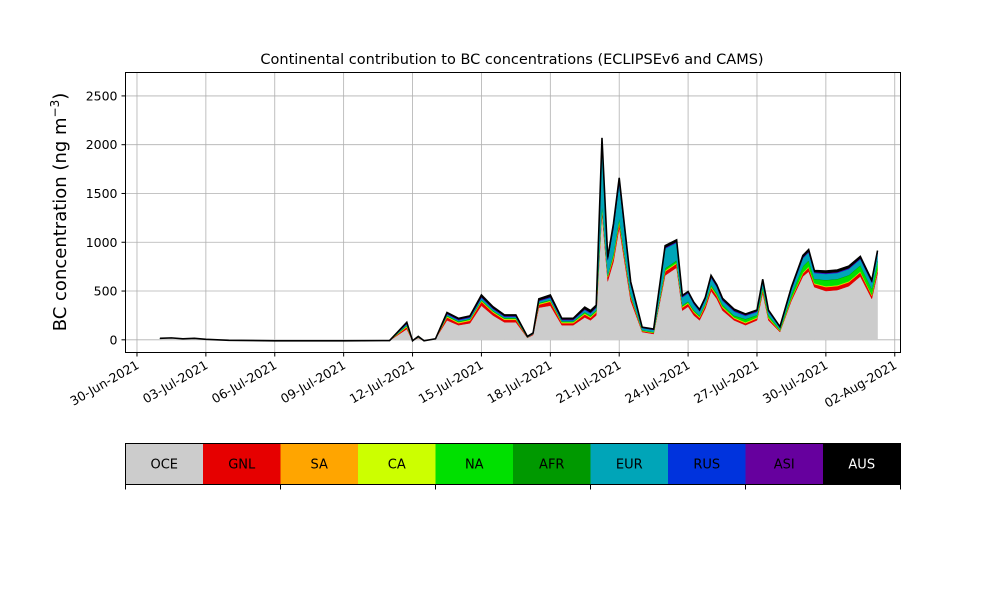  I want to click on legend-label-sa: SA, so click(319, 465).